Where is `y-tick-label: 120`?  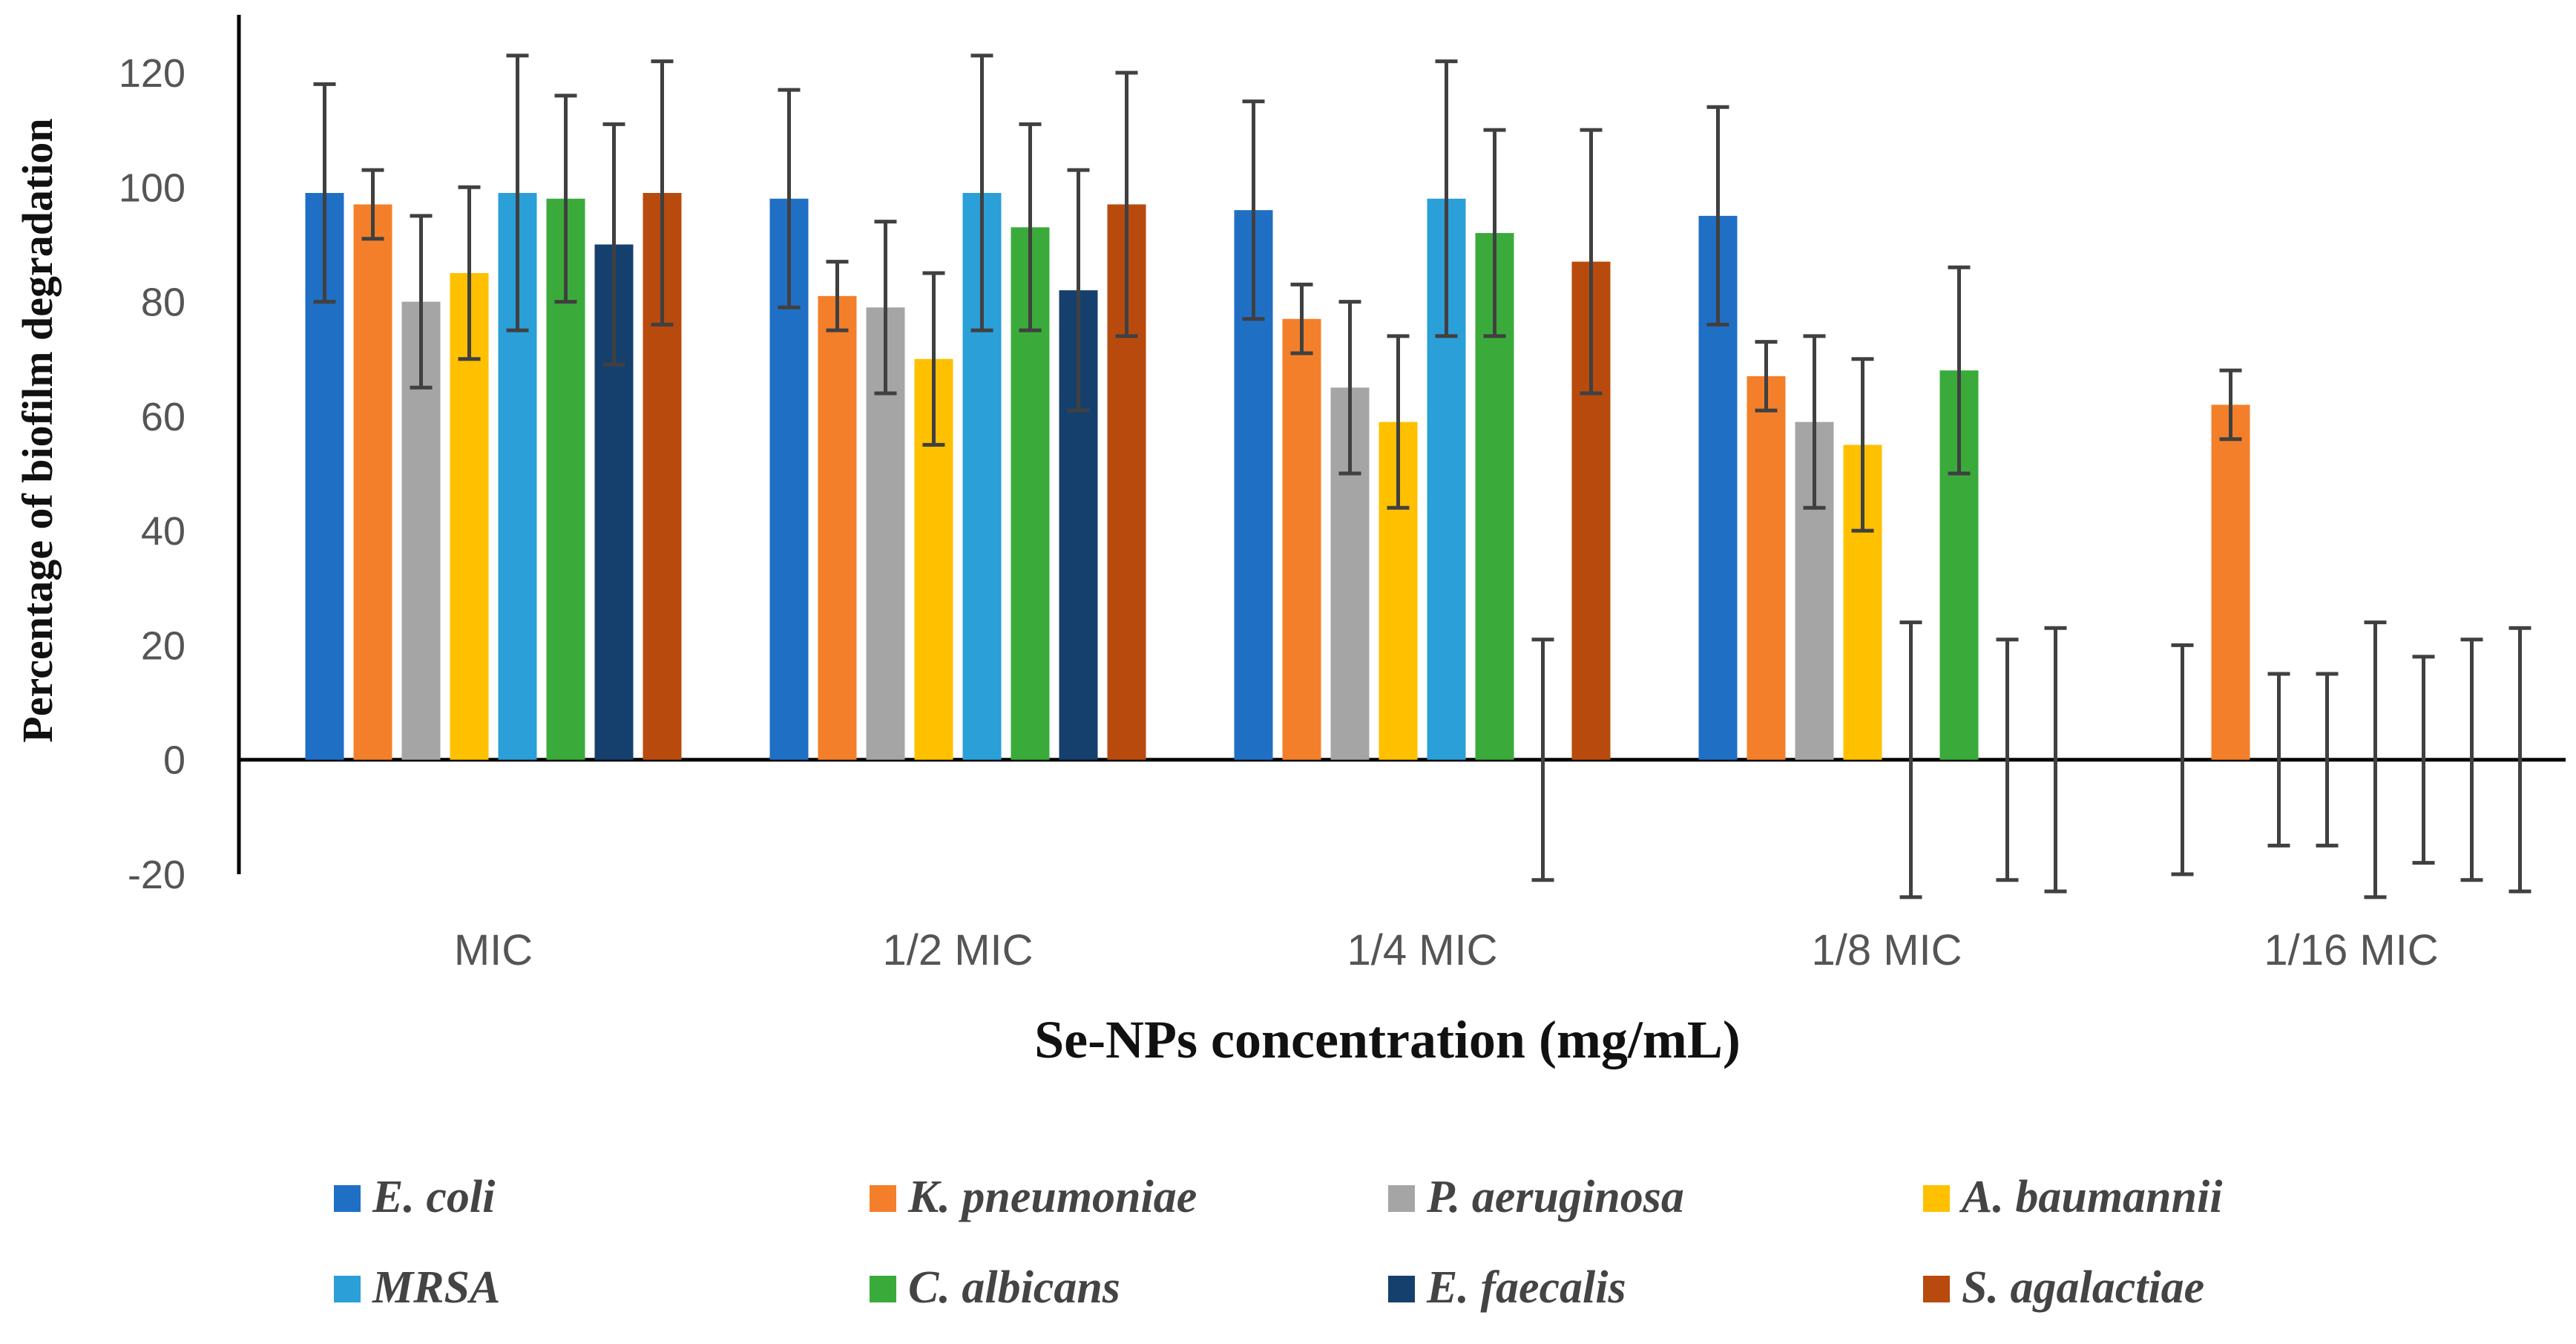
y-tick-label: 120 is located at coordinates (152, 73).